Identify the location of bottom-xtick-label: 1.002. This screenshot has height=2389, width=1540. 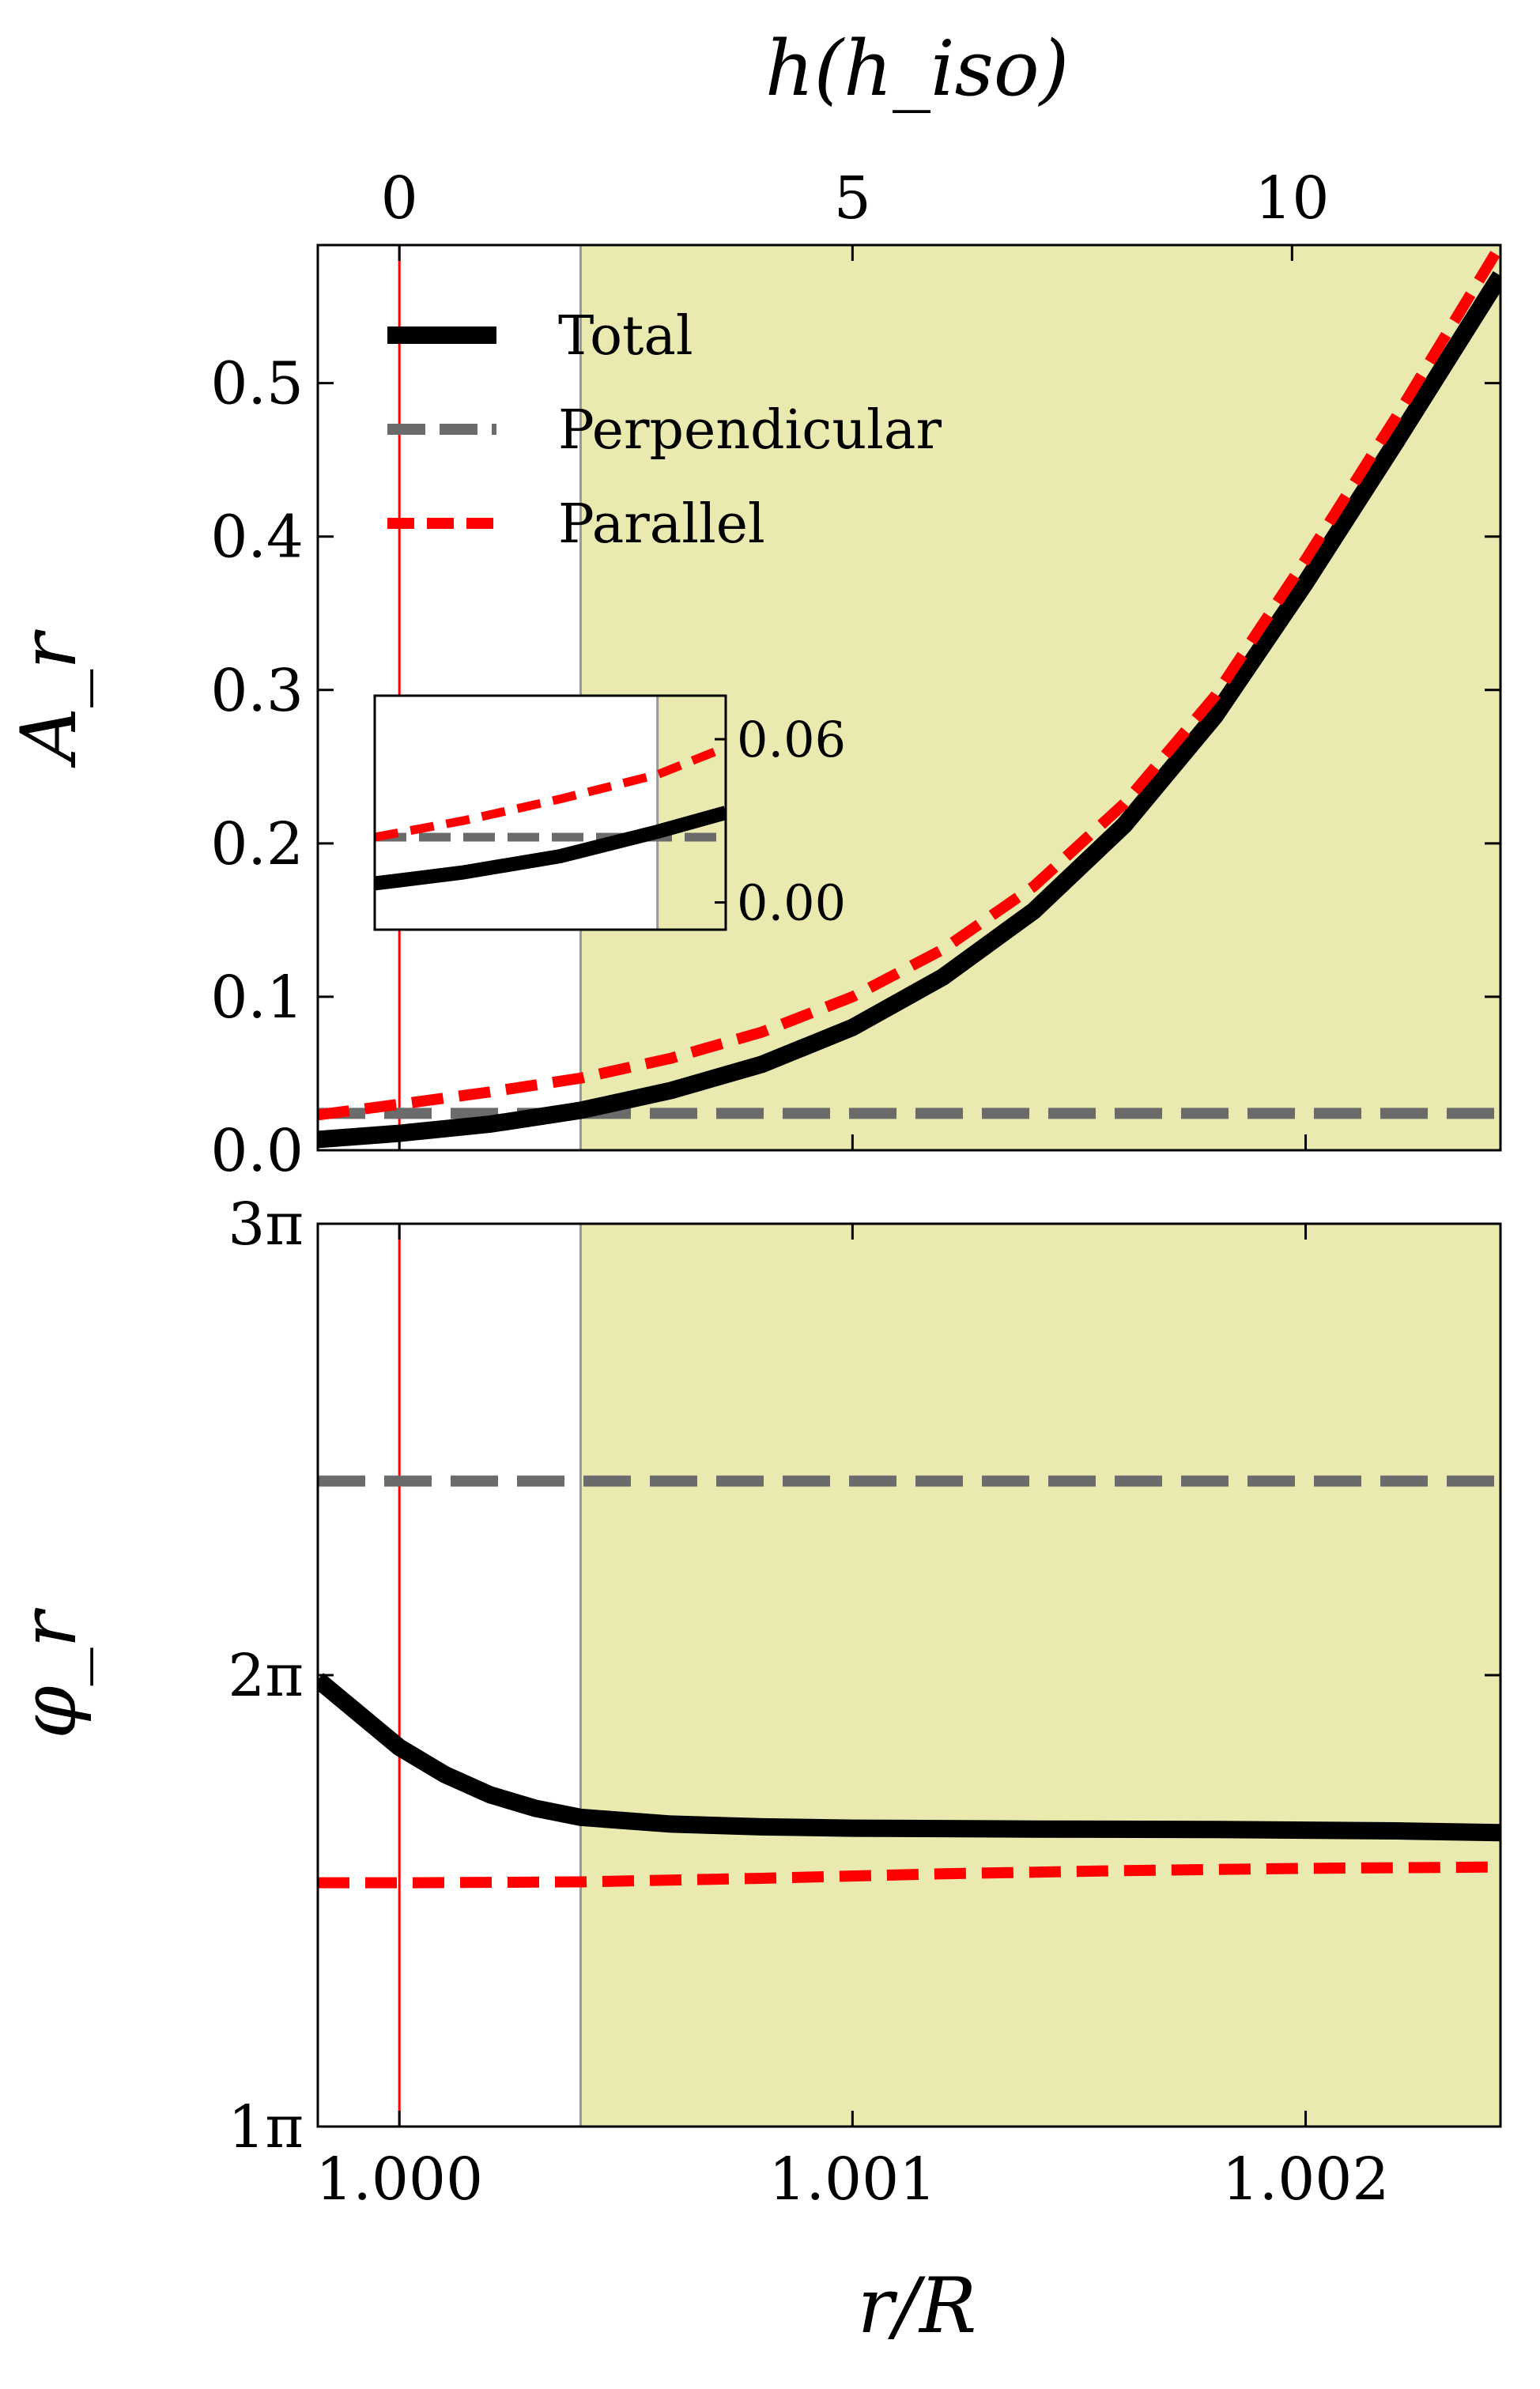
(1306, 2180).